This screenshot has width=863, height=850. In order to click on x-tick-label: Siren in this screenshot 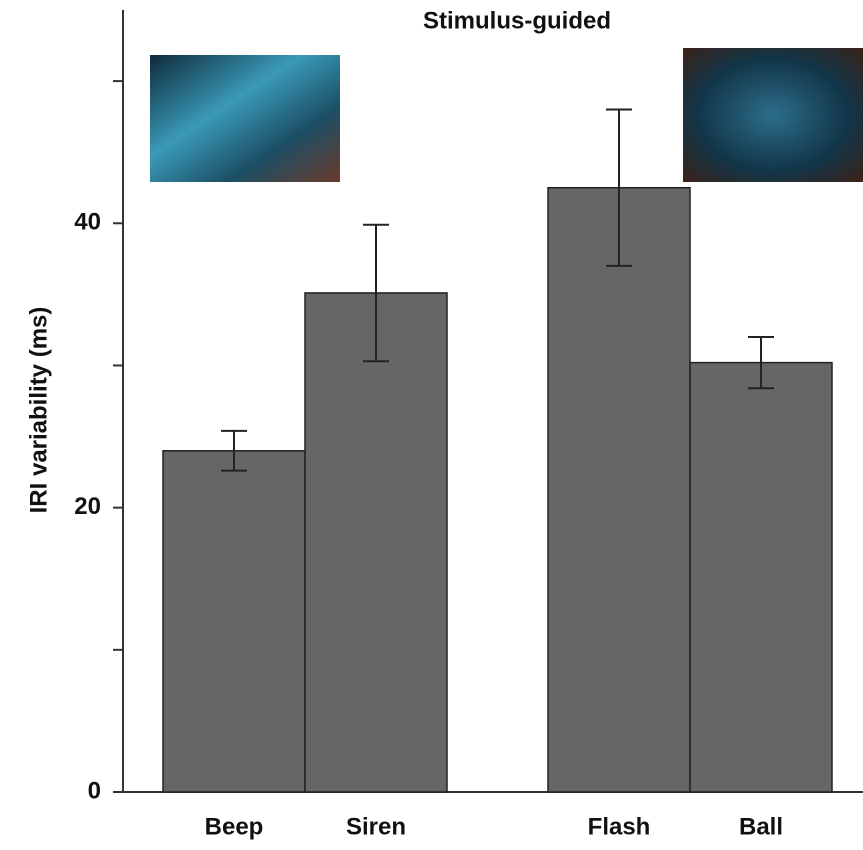, I will do `click(376, 826)`.